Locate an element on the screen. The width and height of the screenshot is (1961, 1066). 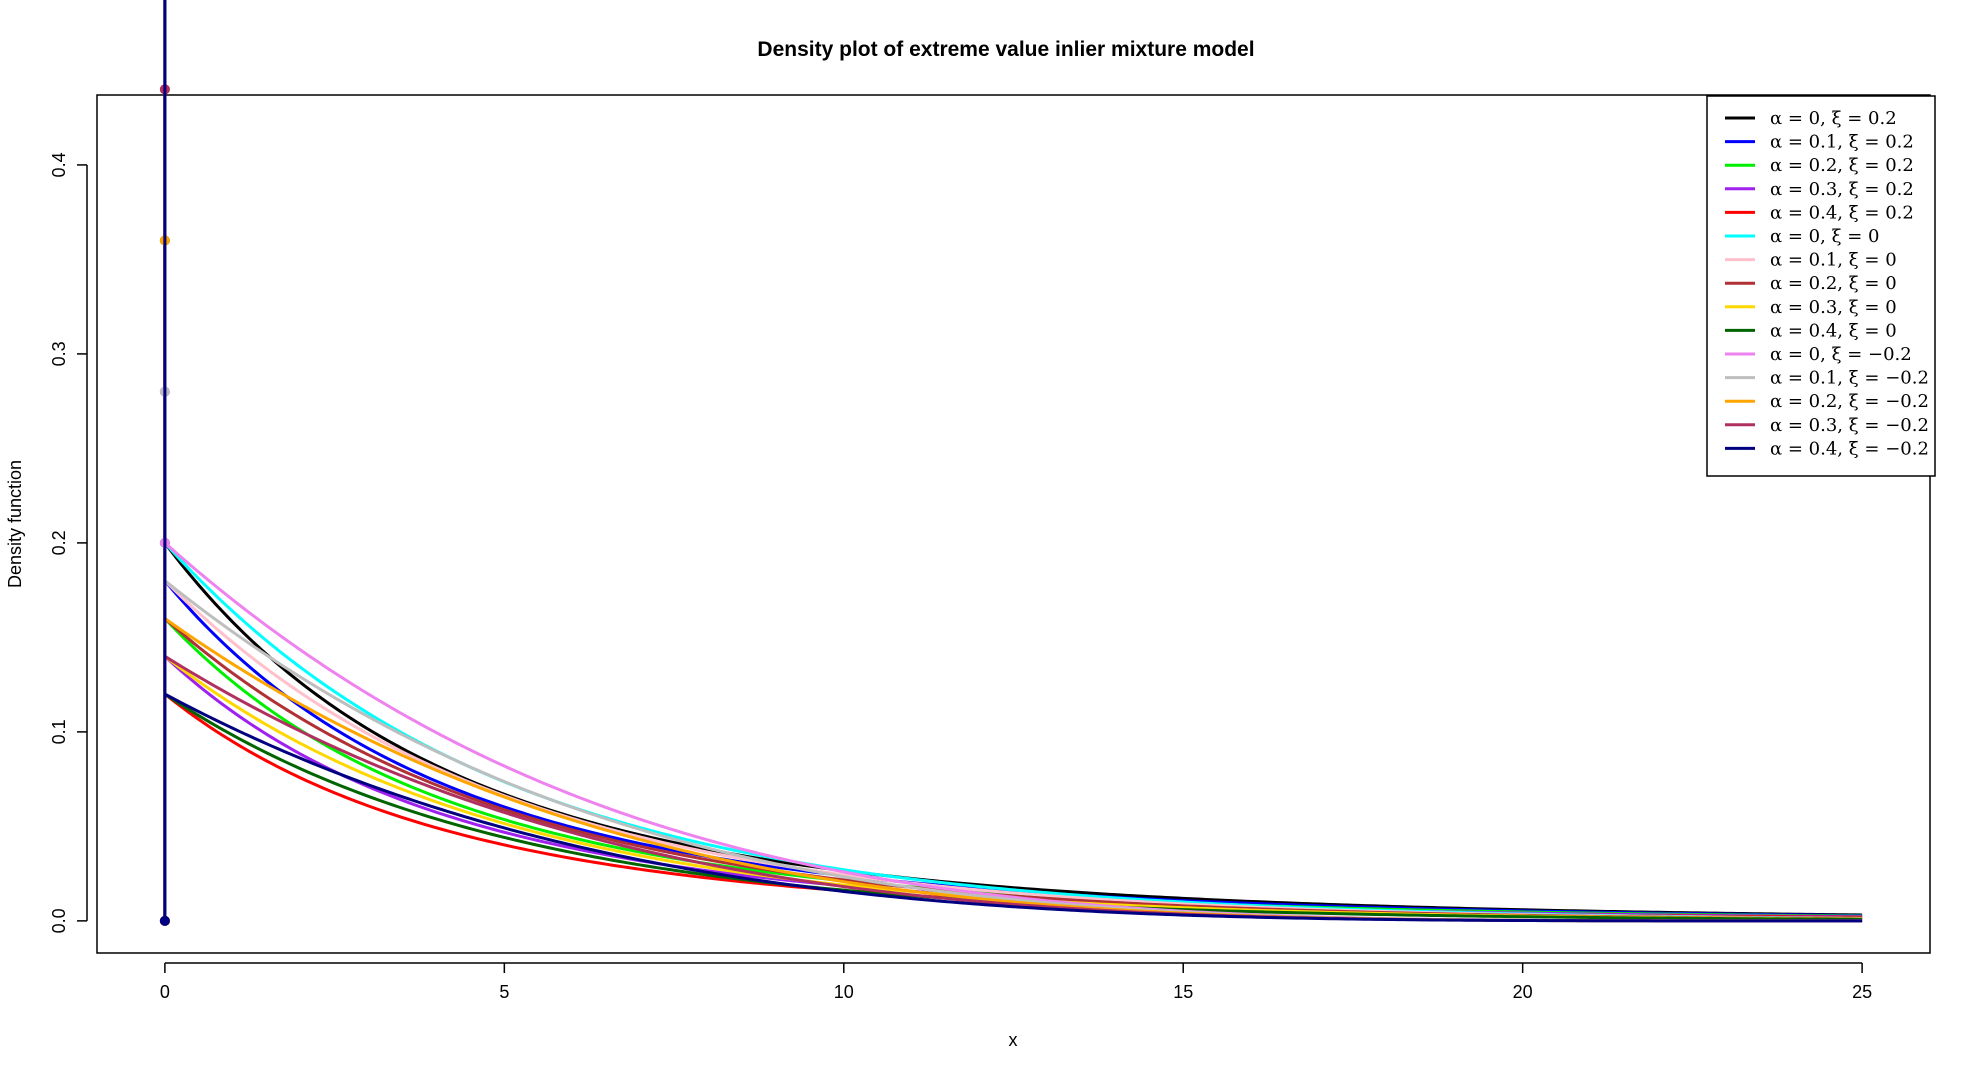
legend-label: α = 0.3, ξ = 0 is located at coordinates (1833, 307).